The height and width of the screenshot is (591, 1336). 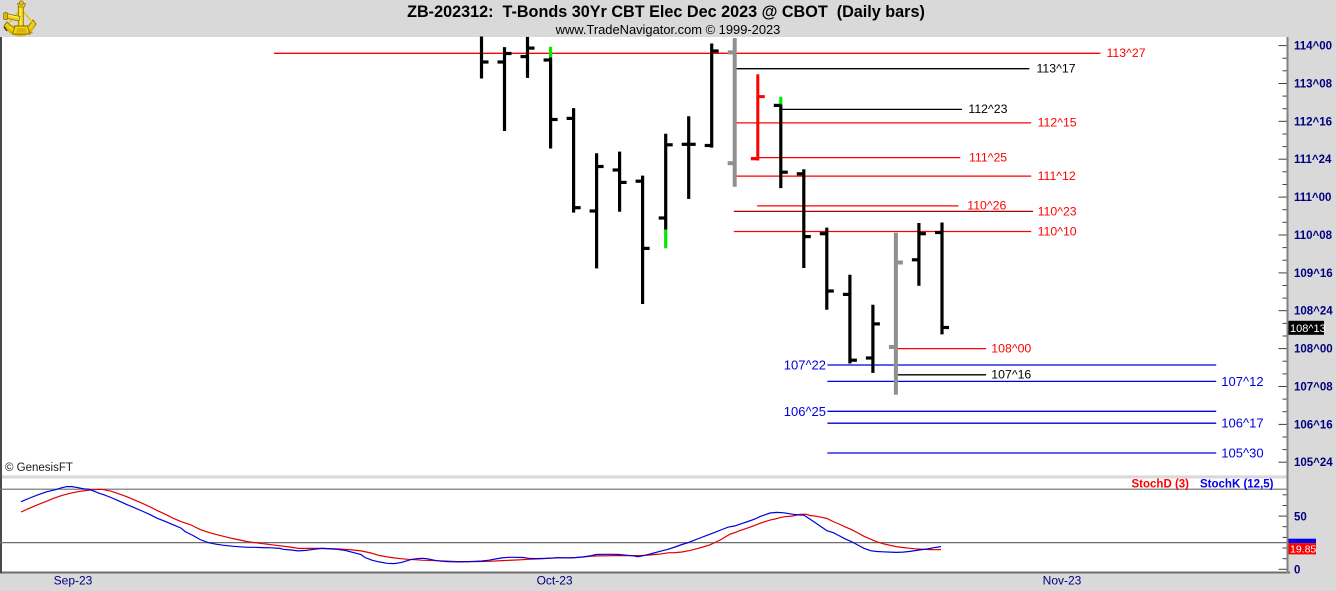 What do you see at coordinates (1313, 463) in the screenshot?
I see `svg-text: 105^24` at bounding box center [1313, 463].